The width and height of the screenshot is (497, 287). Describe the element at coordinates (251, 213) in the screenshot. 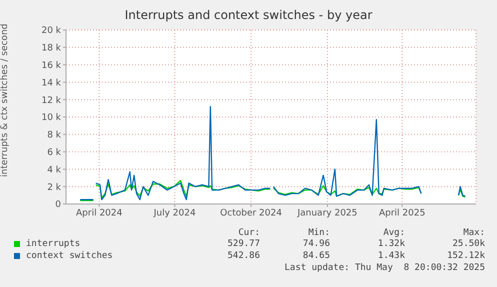

I see `x-tick-label: October 2024` at that location.